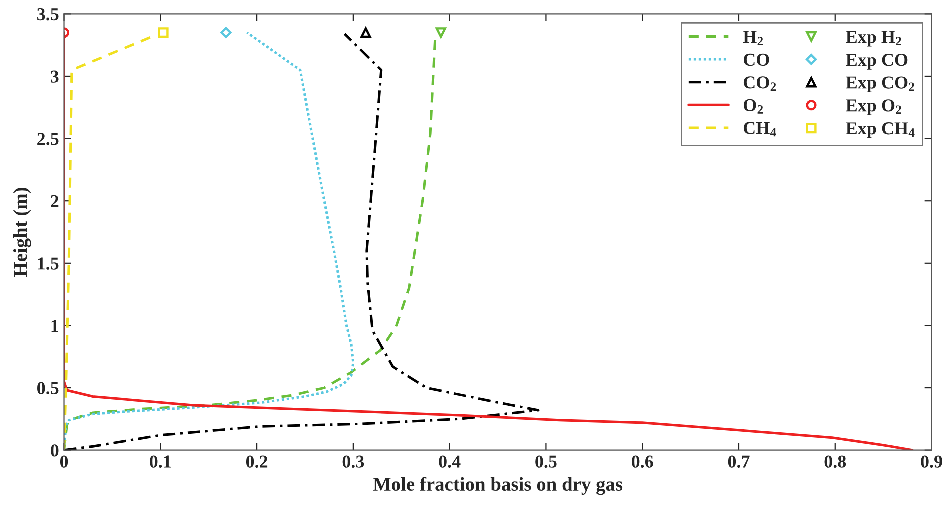 The height and width of the screenshot is (506, 945). I want to click on y-axis-title: Height (m), so click(22, 233).